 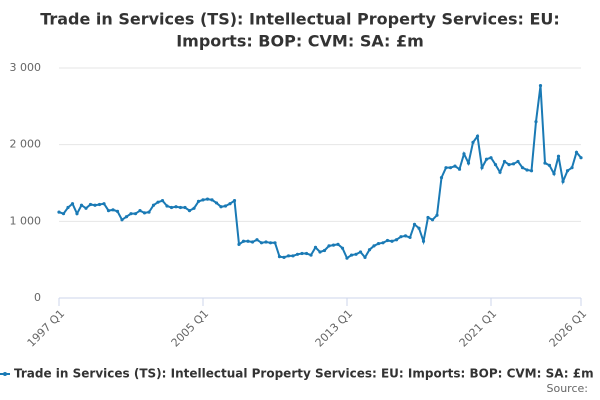 I want to click on y-tick-label: 2 000, so click(x=26, y=144).